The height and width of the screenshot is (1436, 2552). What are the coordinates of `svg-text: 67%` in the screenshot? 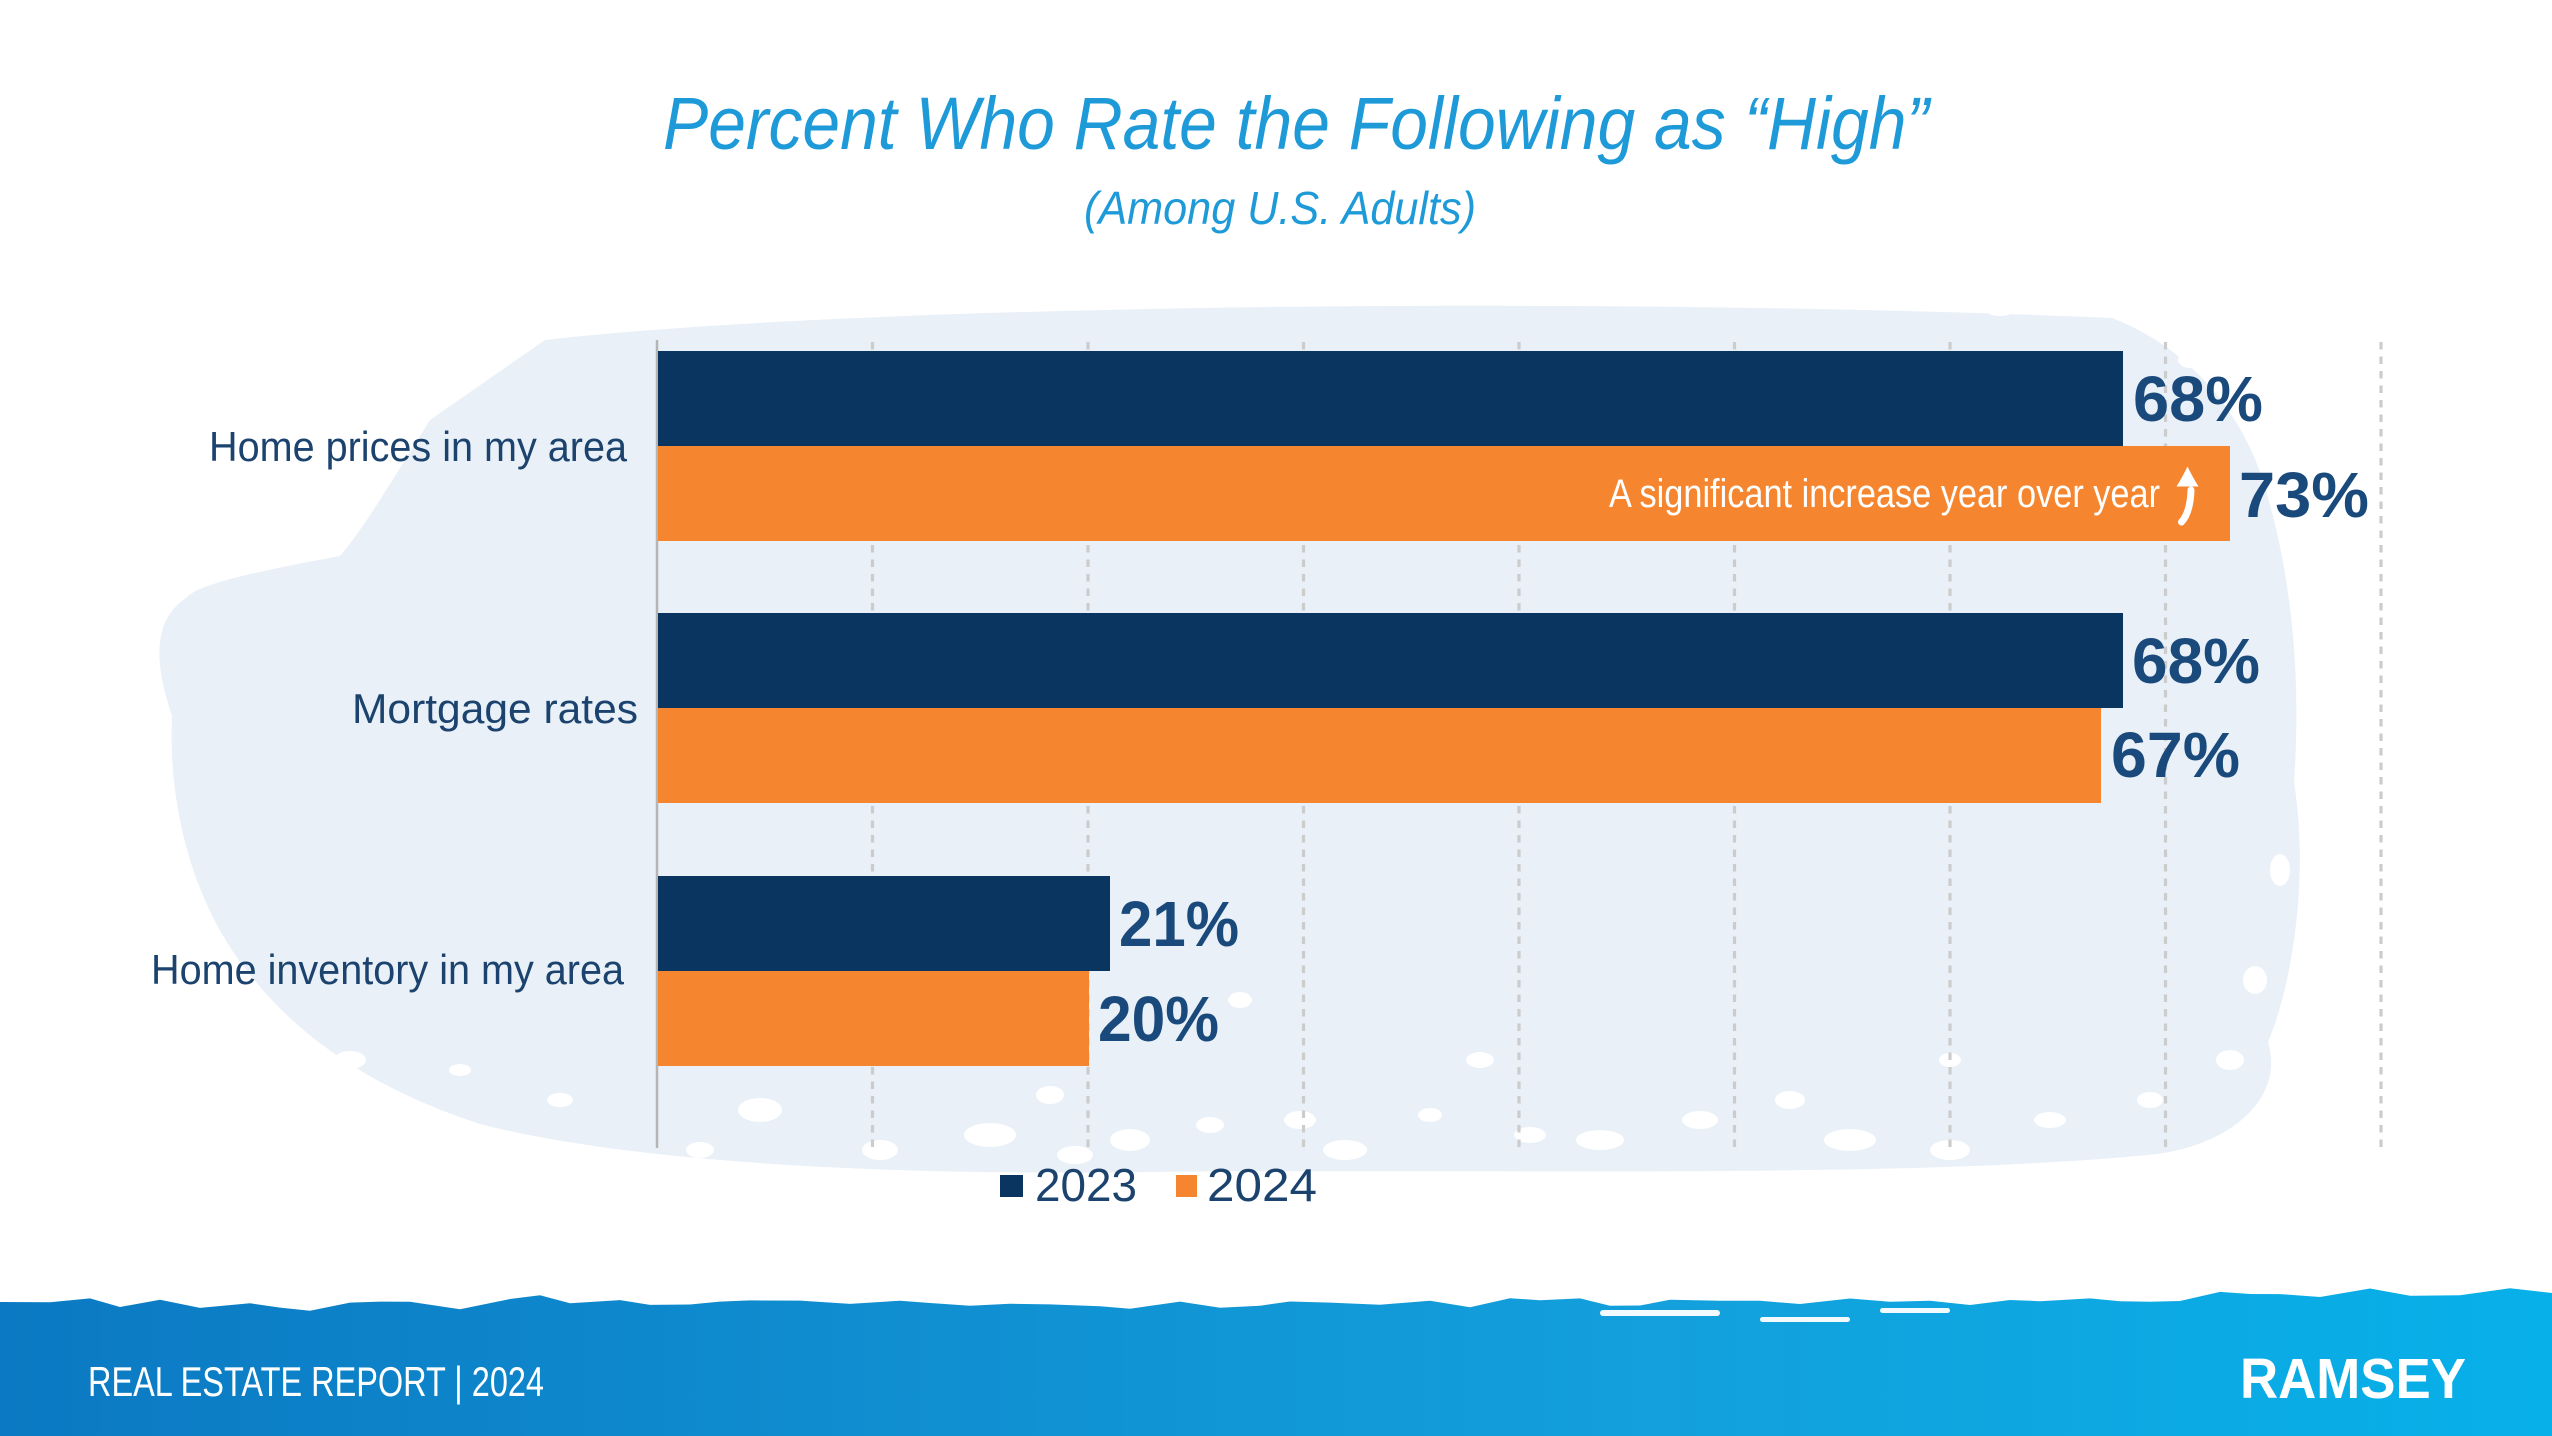 It's located at (2175, 755).